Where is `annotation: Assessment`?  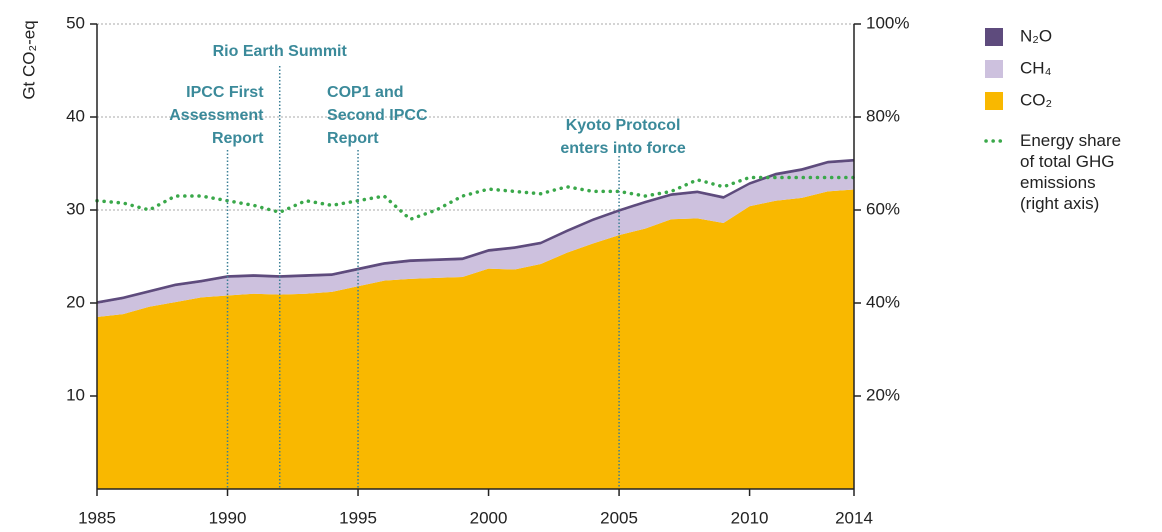
annotation: Assessment is located at coordinates (216, 115).